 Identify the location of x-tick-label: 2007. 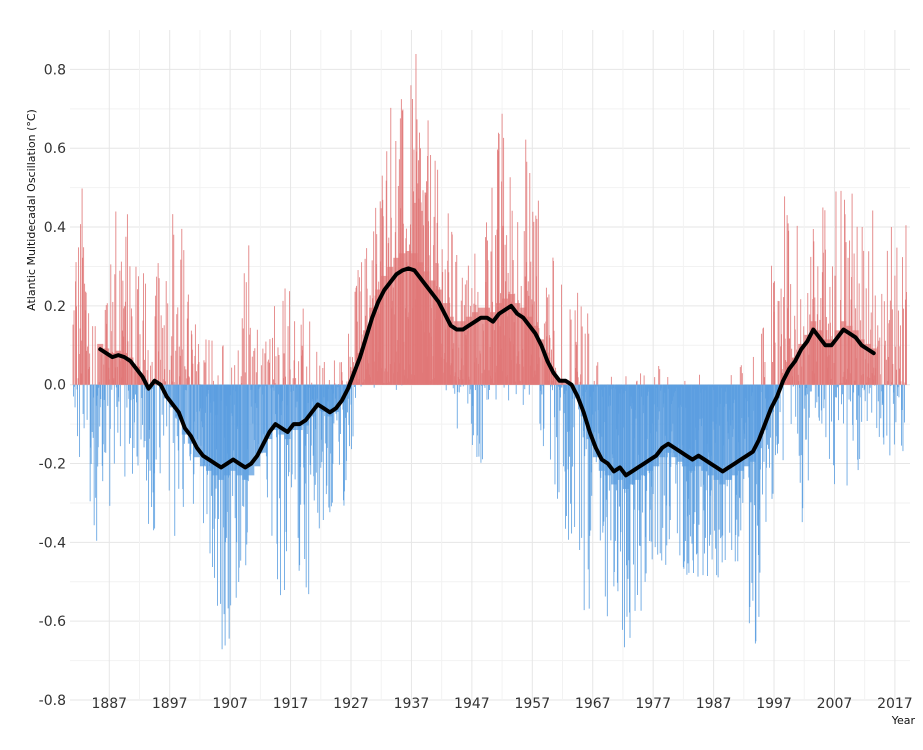
(835, 704).